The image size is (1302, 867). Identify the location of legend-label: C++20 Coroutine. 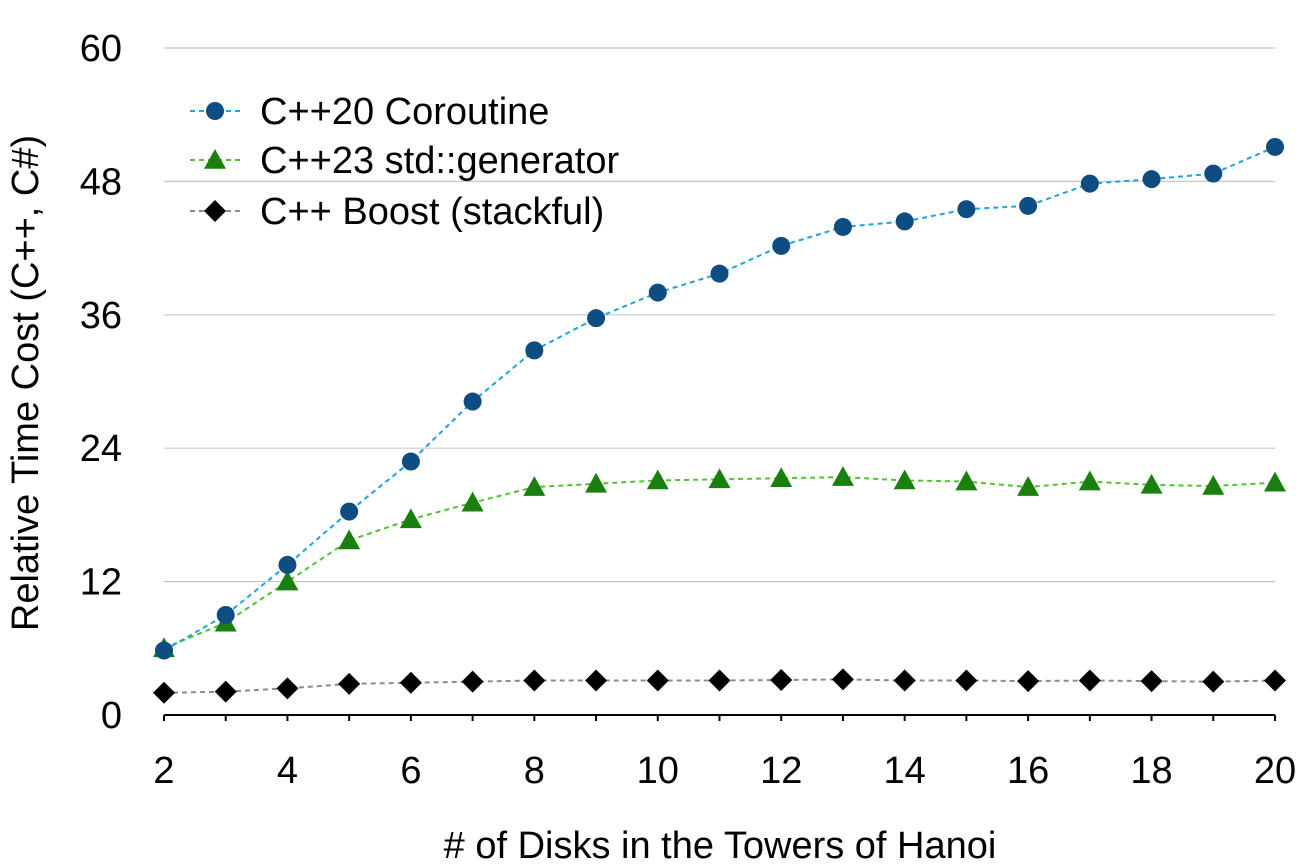
(404, 112).